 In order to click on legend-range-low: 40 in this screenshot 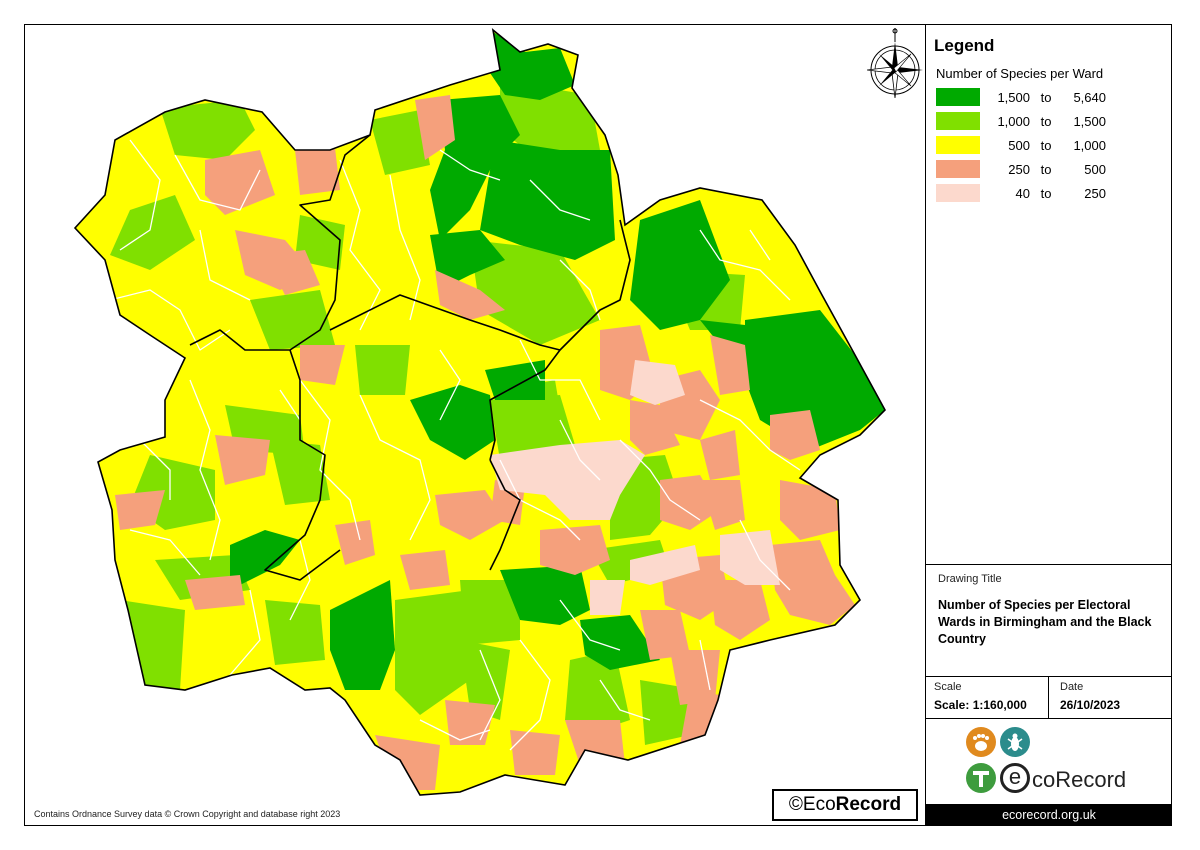, I will do `click(1022, 193)`.